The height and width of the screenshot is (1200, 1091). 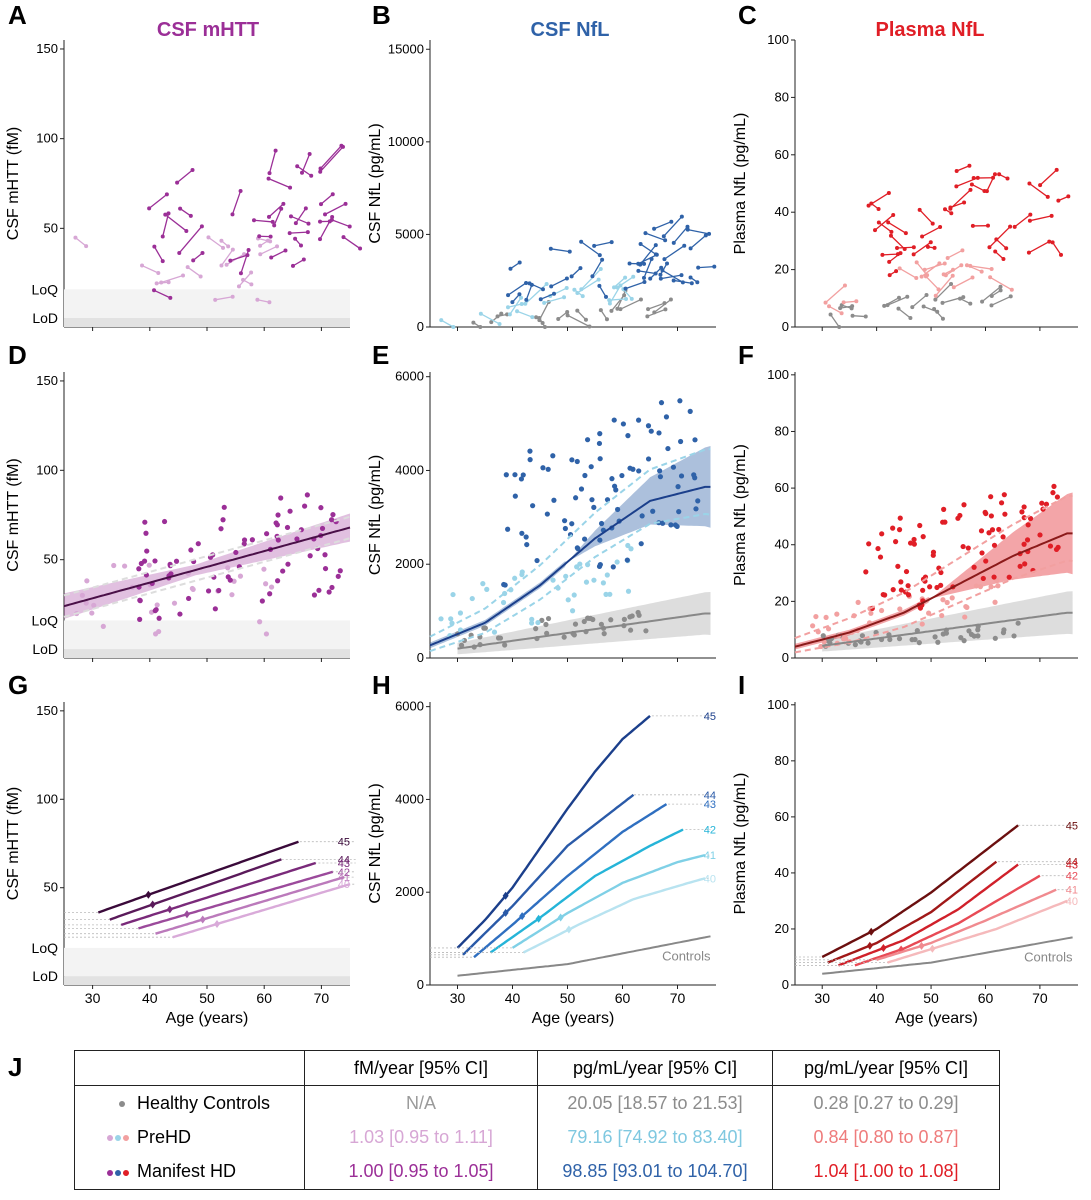 I want to click on loq-band, so click(x=207, y=304).